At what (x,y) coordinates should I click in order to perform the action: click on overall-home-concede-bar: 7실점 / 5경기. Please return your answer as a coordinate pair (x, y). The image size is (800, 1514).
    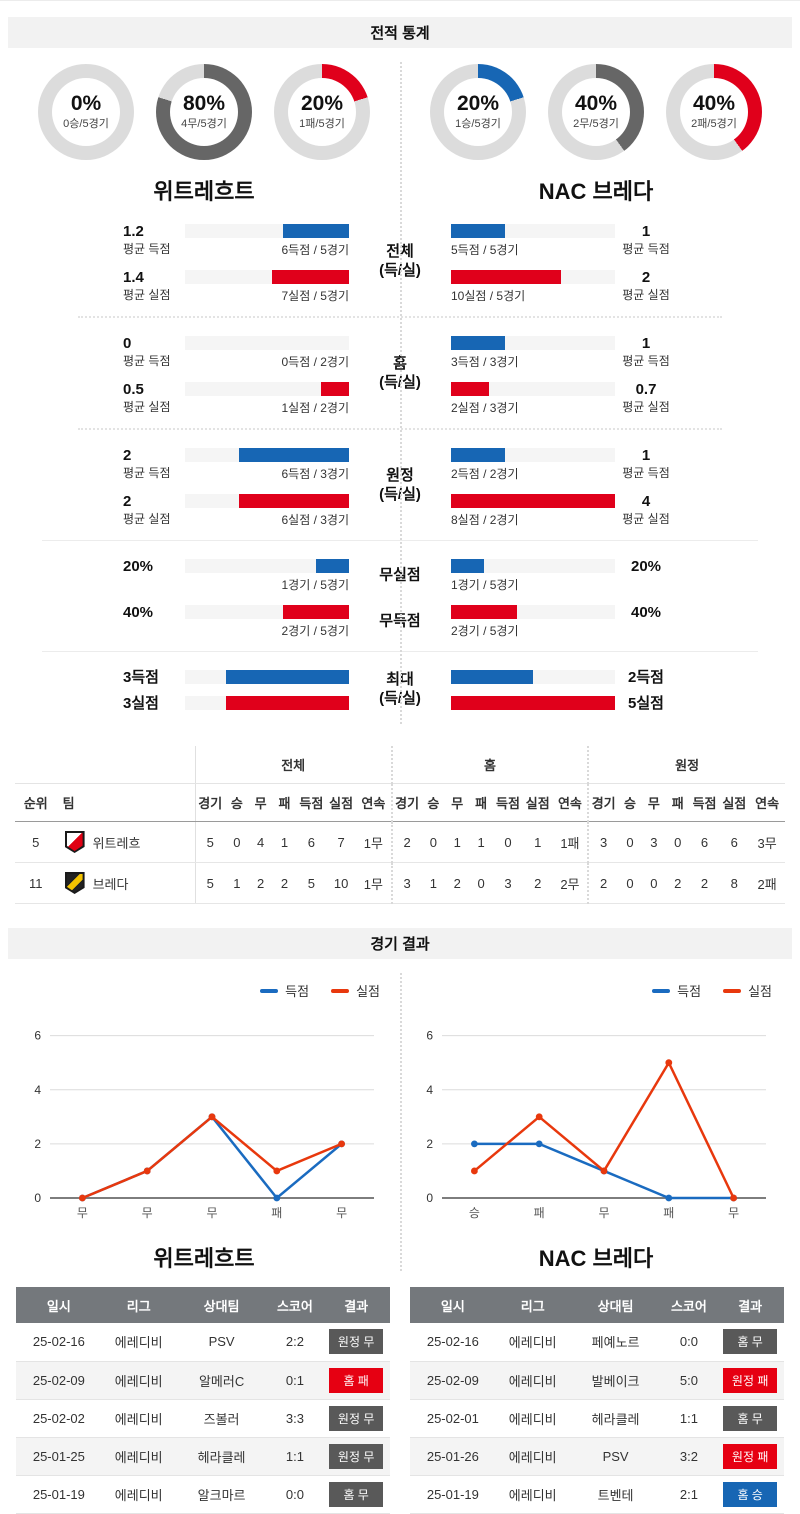
    Looking at the image, I should click on (267, 287).